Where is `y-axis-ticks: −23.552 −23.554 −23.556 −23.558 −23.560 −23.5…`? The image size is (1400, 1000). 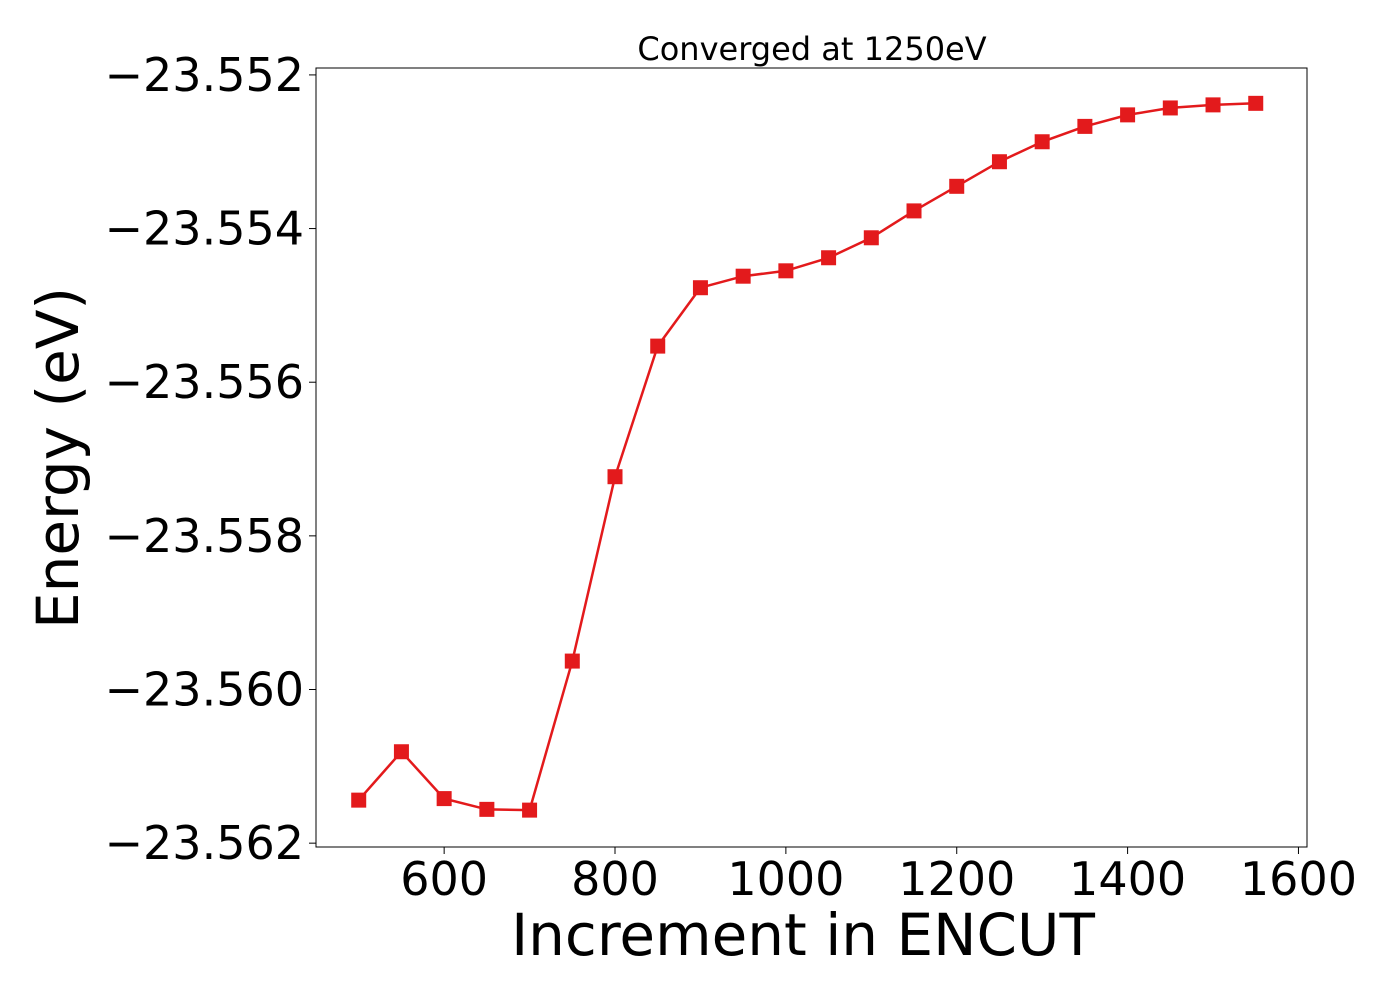 y-axis-ticks: −23.552 −23.554 −23.556 −23.558 −23.560 −23.5… is located at coordinates (210, 459).